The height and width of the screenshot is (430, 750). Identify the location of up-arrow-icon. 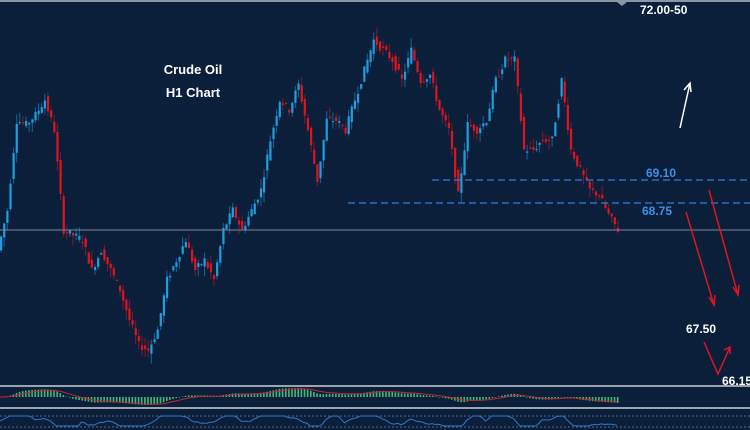
(685, 105).